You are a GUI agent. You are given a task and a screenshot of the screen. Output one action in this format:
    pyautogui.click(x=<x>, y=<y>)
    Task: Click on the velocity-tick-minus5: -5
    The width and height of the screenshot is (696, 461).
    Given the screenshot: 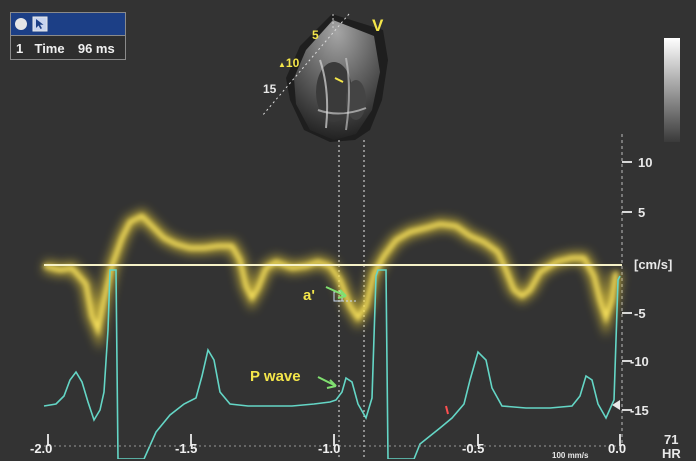 What is the action you would take?
    pyautogui.click(x=640, y=313)
    